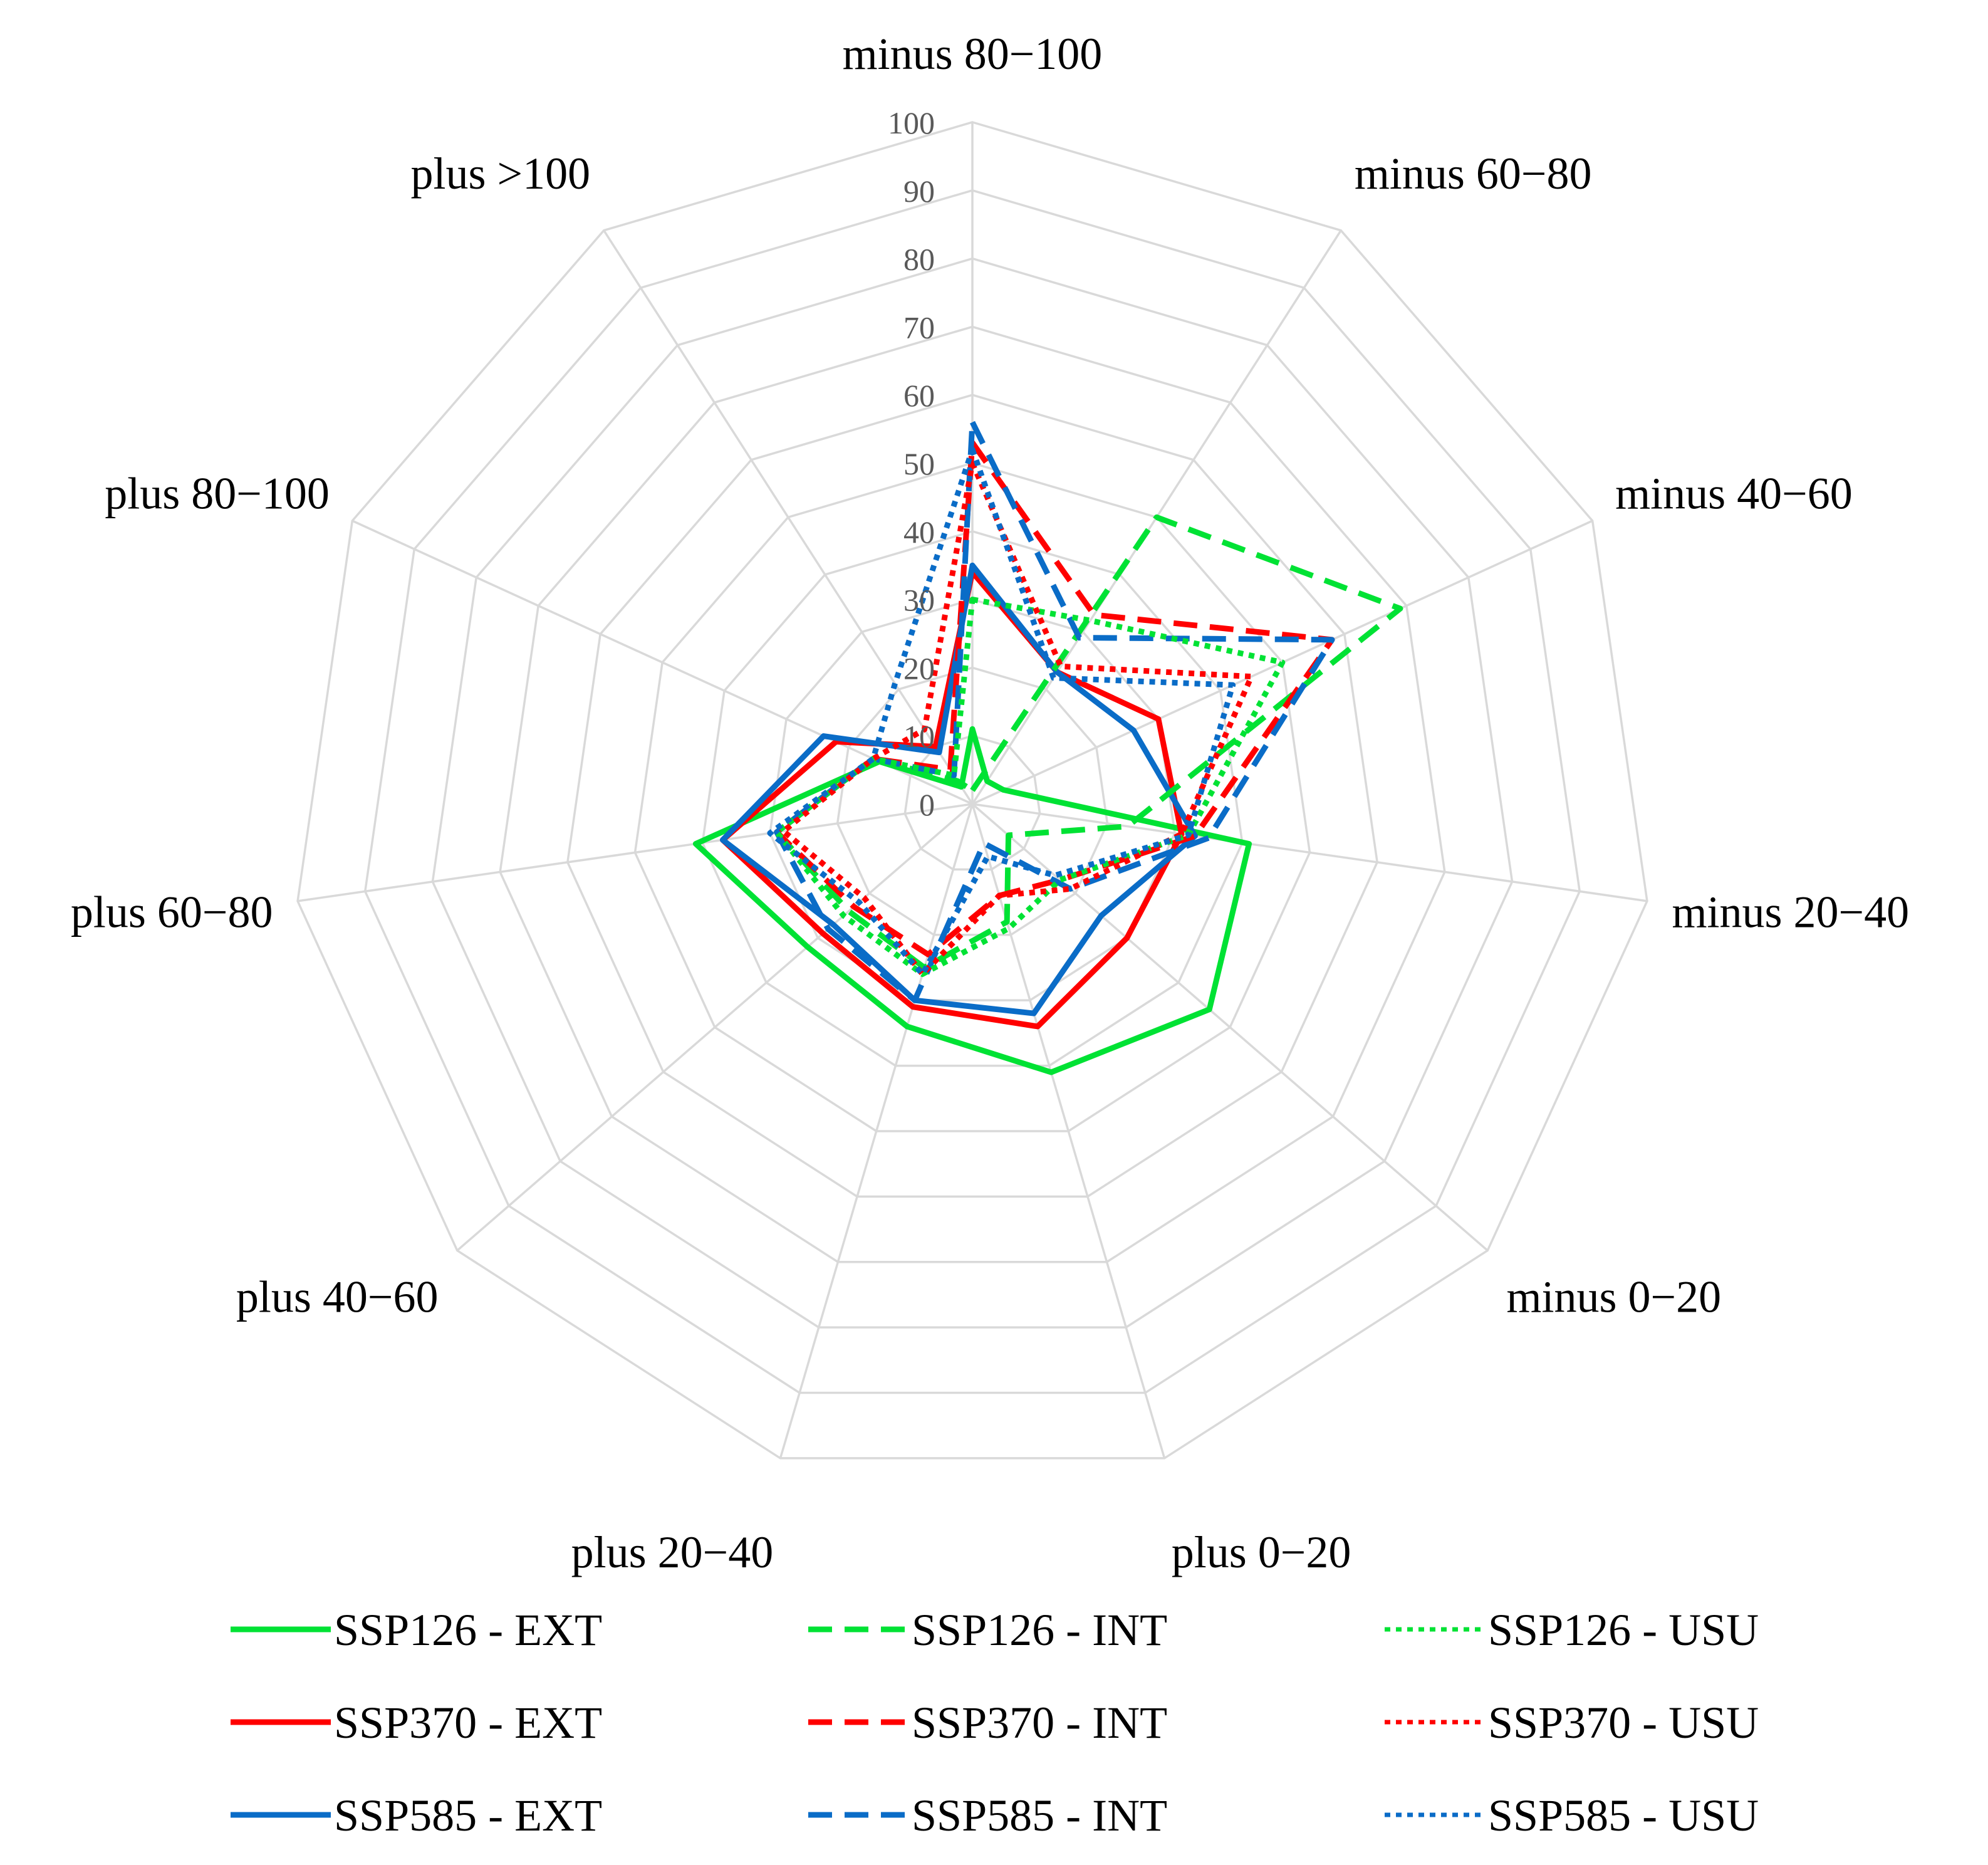 The width and height of the screenshot is (1988, 1865). What do you see at coordinates (919, 259) in the screenshot?
I see `tick-label: 80` at bounding box center [919, 259].